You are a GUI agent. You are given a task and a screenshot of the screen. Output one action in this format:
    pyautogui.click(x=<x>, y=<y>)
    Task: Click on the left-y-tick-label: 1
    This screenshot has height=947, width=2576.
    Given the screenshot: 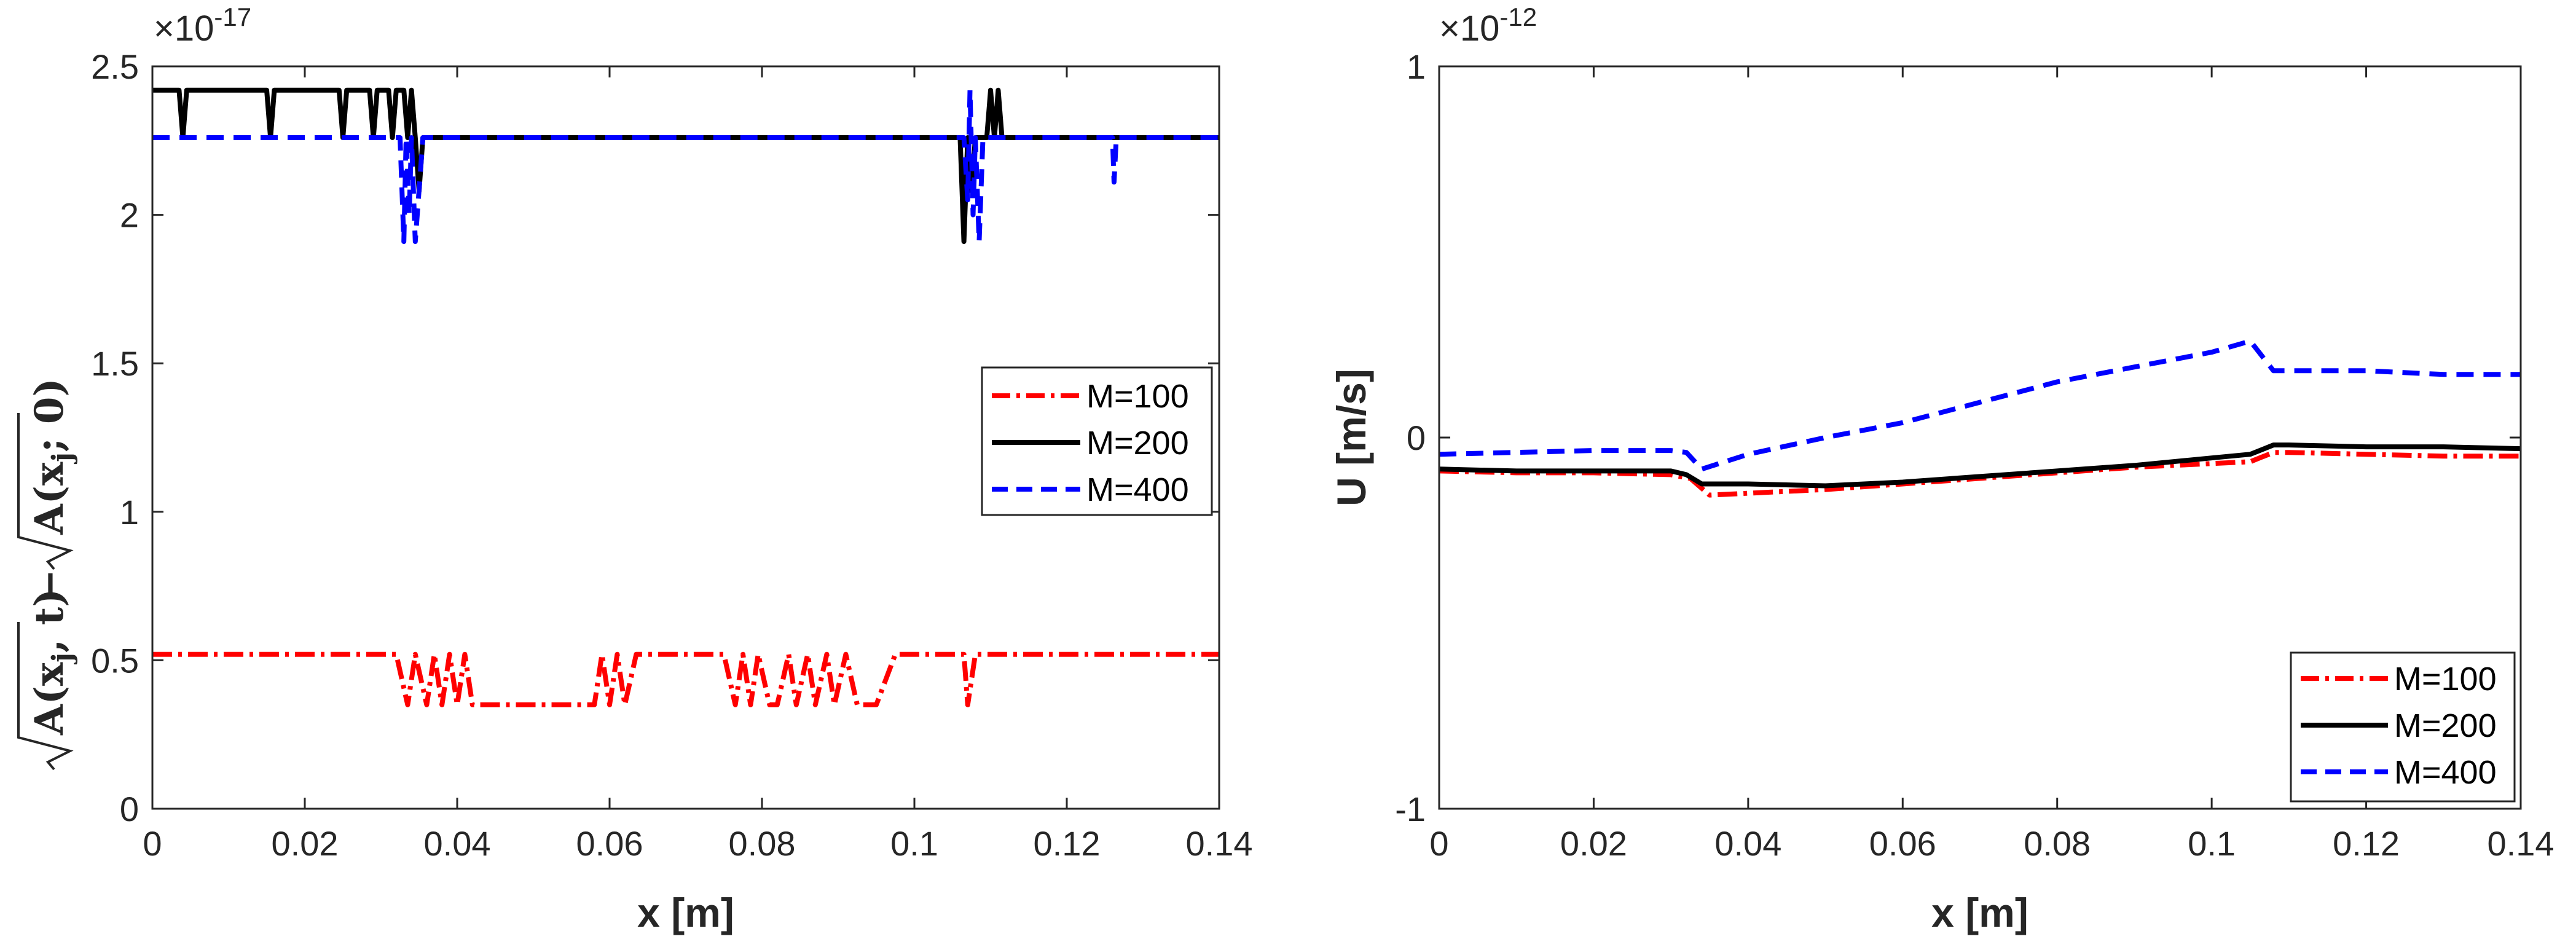 What is the action you would take?
    pyautogui.click(x=129, y=512)
    